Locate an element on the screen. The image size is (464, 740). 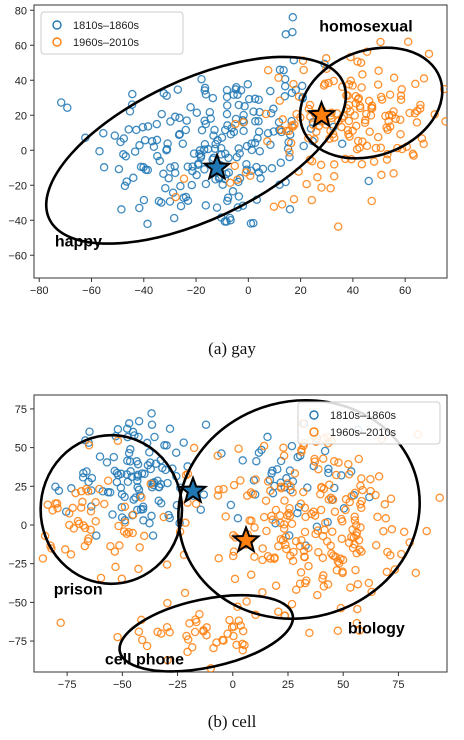
legend-marker is located at coordinates (314, 432).